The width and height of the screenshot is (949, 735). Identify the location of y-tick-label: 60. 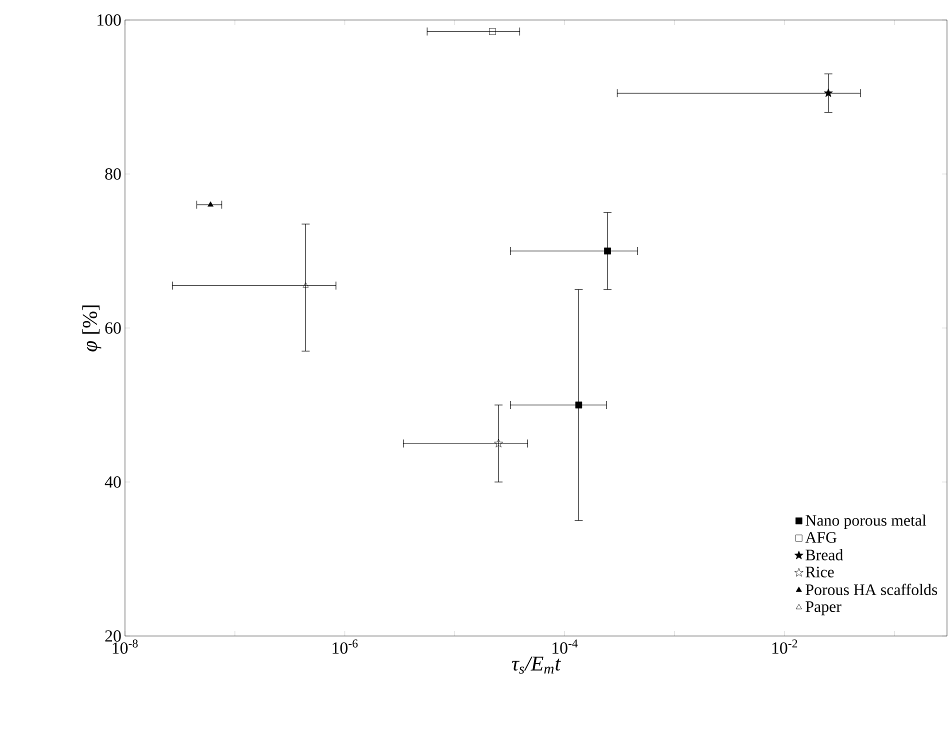
(113, 328).